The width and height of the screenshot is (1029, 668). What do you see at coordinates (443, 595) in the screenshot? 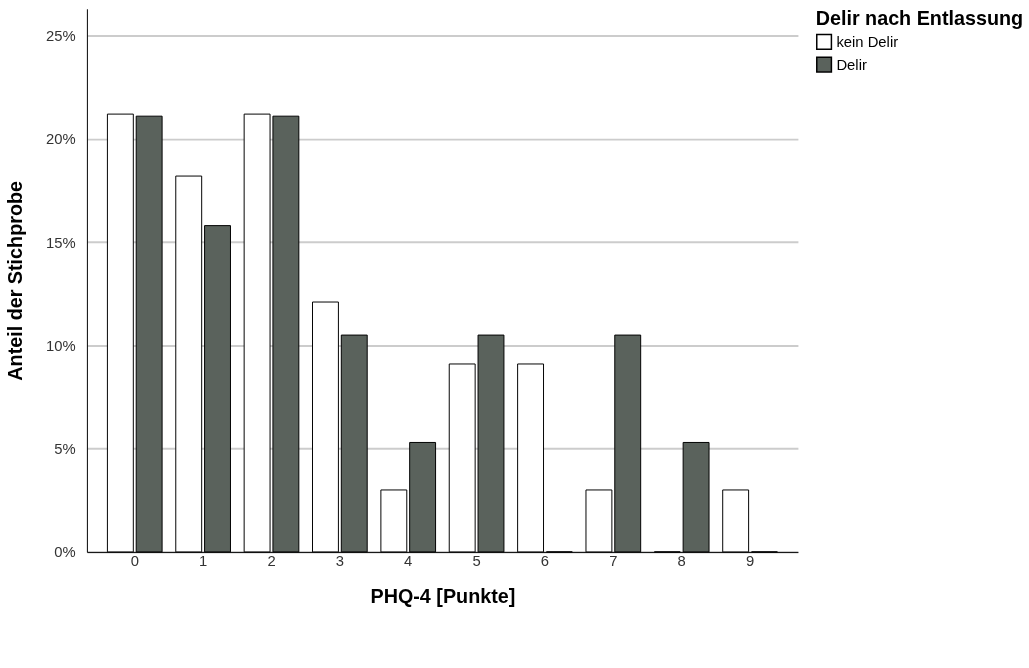
I see `x-axis-title: PHQ-4 [Punkte]` at bounding box center [443, 595].